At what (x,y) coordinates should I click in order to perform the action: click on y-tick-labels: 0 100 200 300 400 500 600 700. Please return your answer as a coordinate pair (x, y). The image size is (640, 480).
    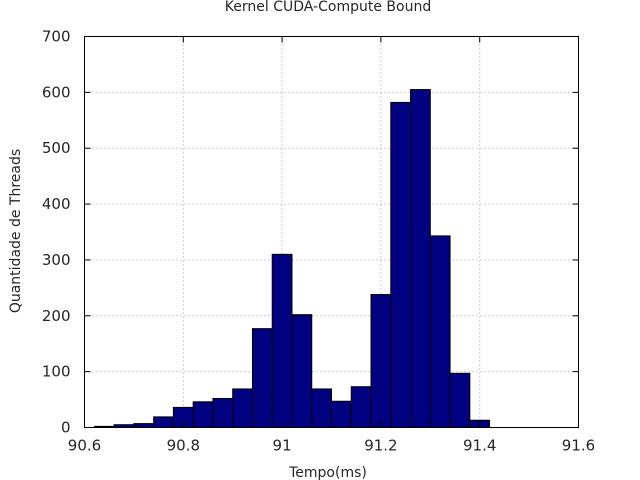
    Looking at the image, I should click on (56, 232).